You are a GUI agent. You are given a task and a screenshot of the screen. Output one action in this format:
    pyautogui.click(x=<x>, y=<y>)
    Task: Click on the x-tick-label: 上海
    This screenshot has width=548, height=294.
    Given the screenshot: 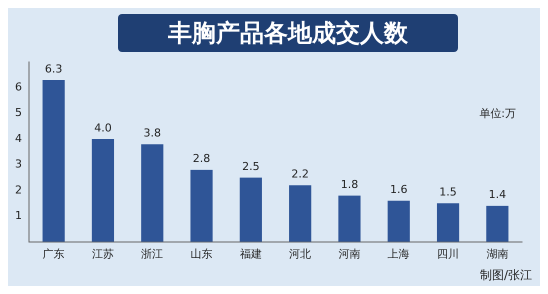 What is the action you would take?
    pyautogui.click(x=399, y=253)
    